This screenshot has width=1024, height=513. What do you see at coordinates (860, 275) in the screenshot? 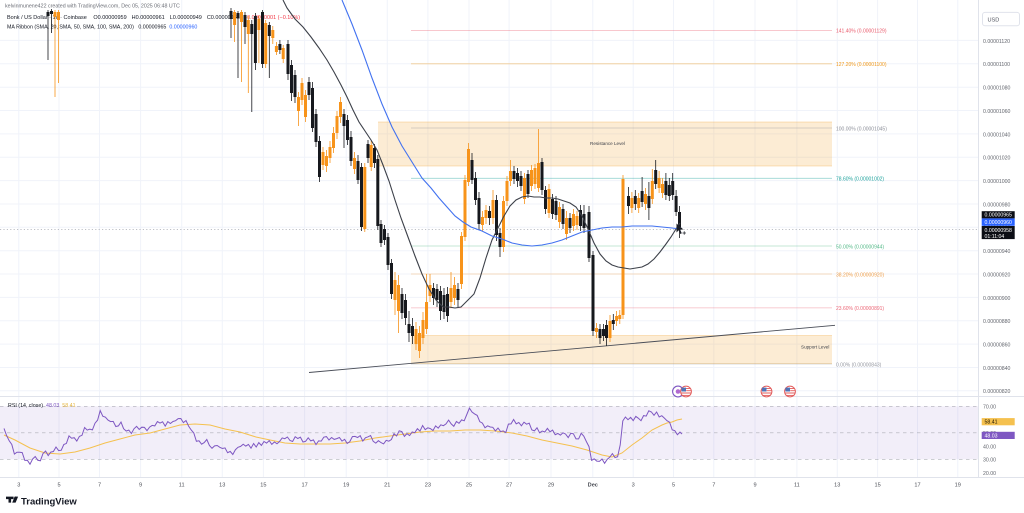
I see `svg-text: 38.20% (0.00000920)` at bounding box center [860, 275].